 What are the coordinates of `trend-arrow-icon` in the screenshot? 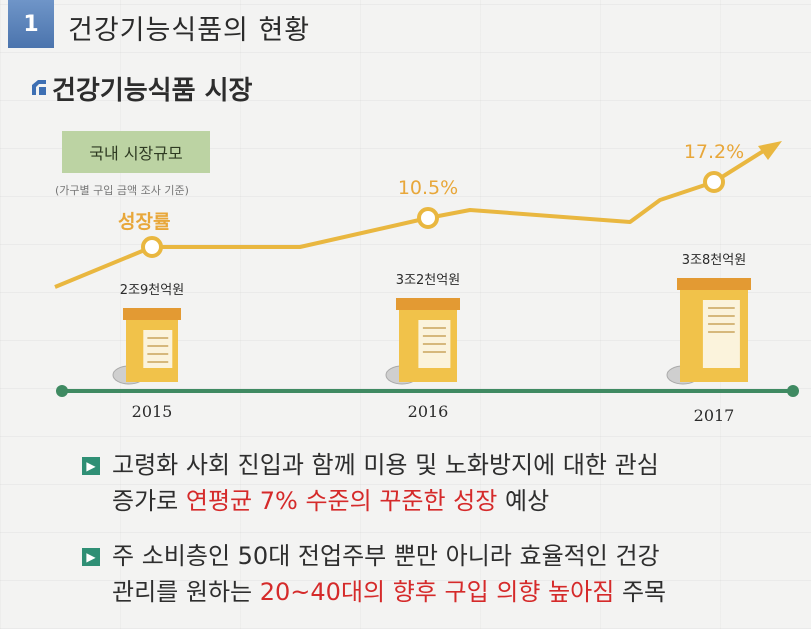 It's located at (770, 150).